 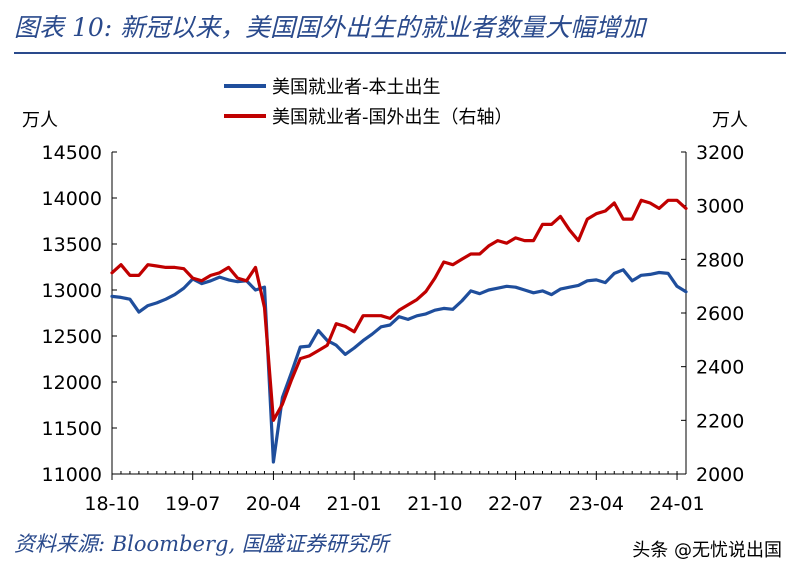 What do you see at coordinates (707, 549) in the screenshot?
I see `watermark: 头条 @无忧说出国` at bounding box center [707, 549].